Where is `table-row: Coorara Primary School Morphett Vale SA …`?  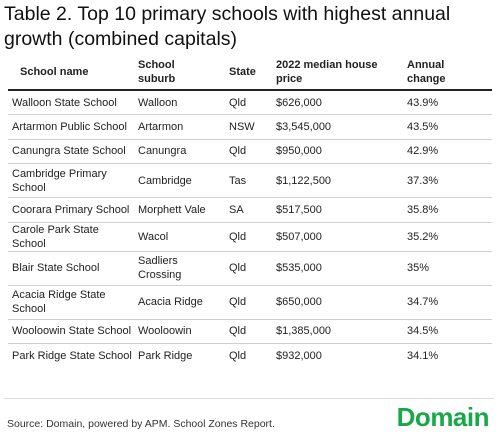 table-row: Coorara Primary School Morphett Vale SA … is located at coordinates (250, 210).